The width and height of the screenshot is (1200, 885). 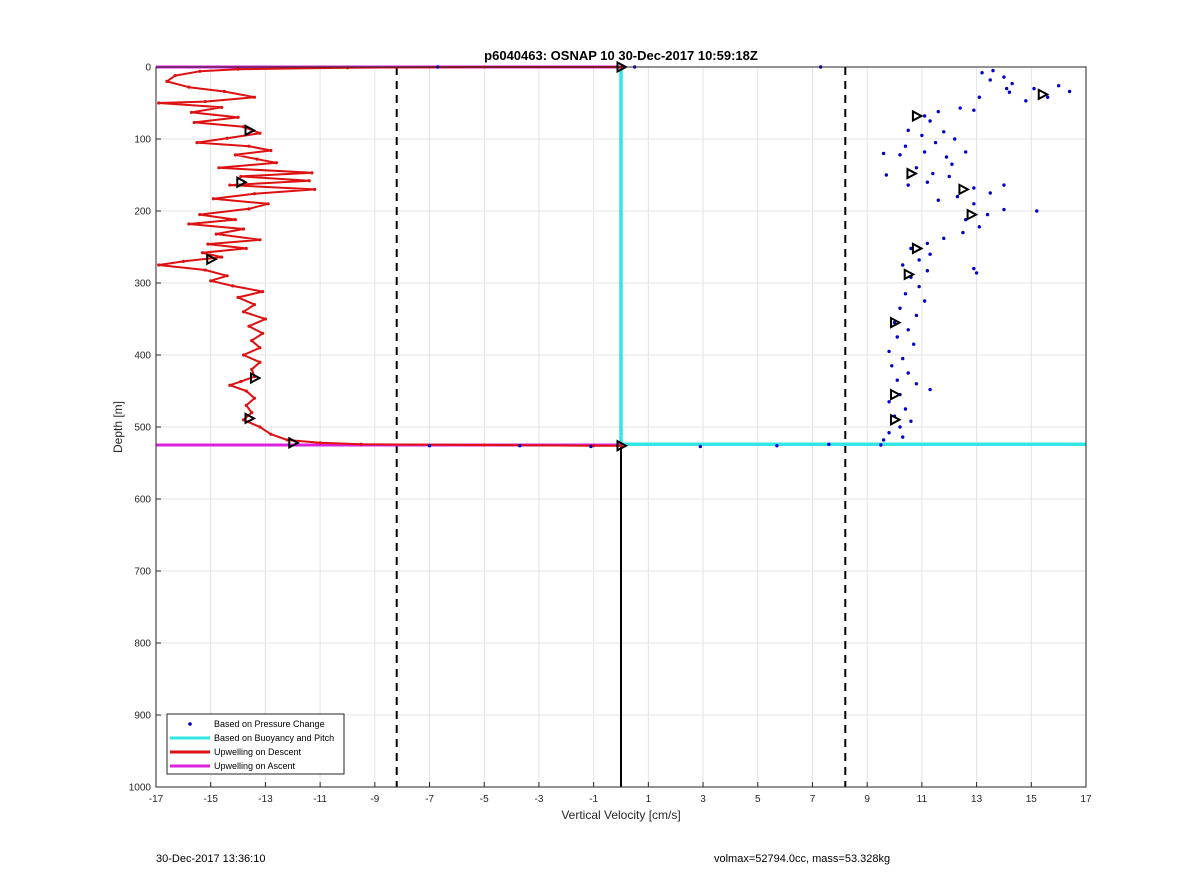 What do you see at coordinates (142, 284) in the screenshot?
I see `y-tick-label: 300` at bounding box center [142, 284].